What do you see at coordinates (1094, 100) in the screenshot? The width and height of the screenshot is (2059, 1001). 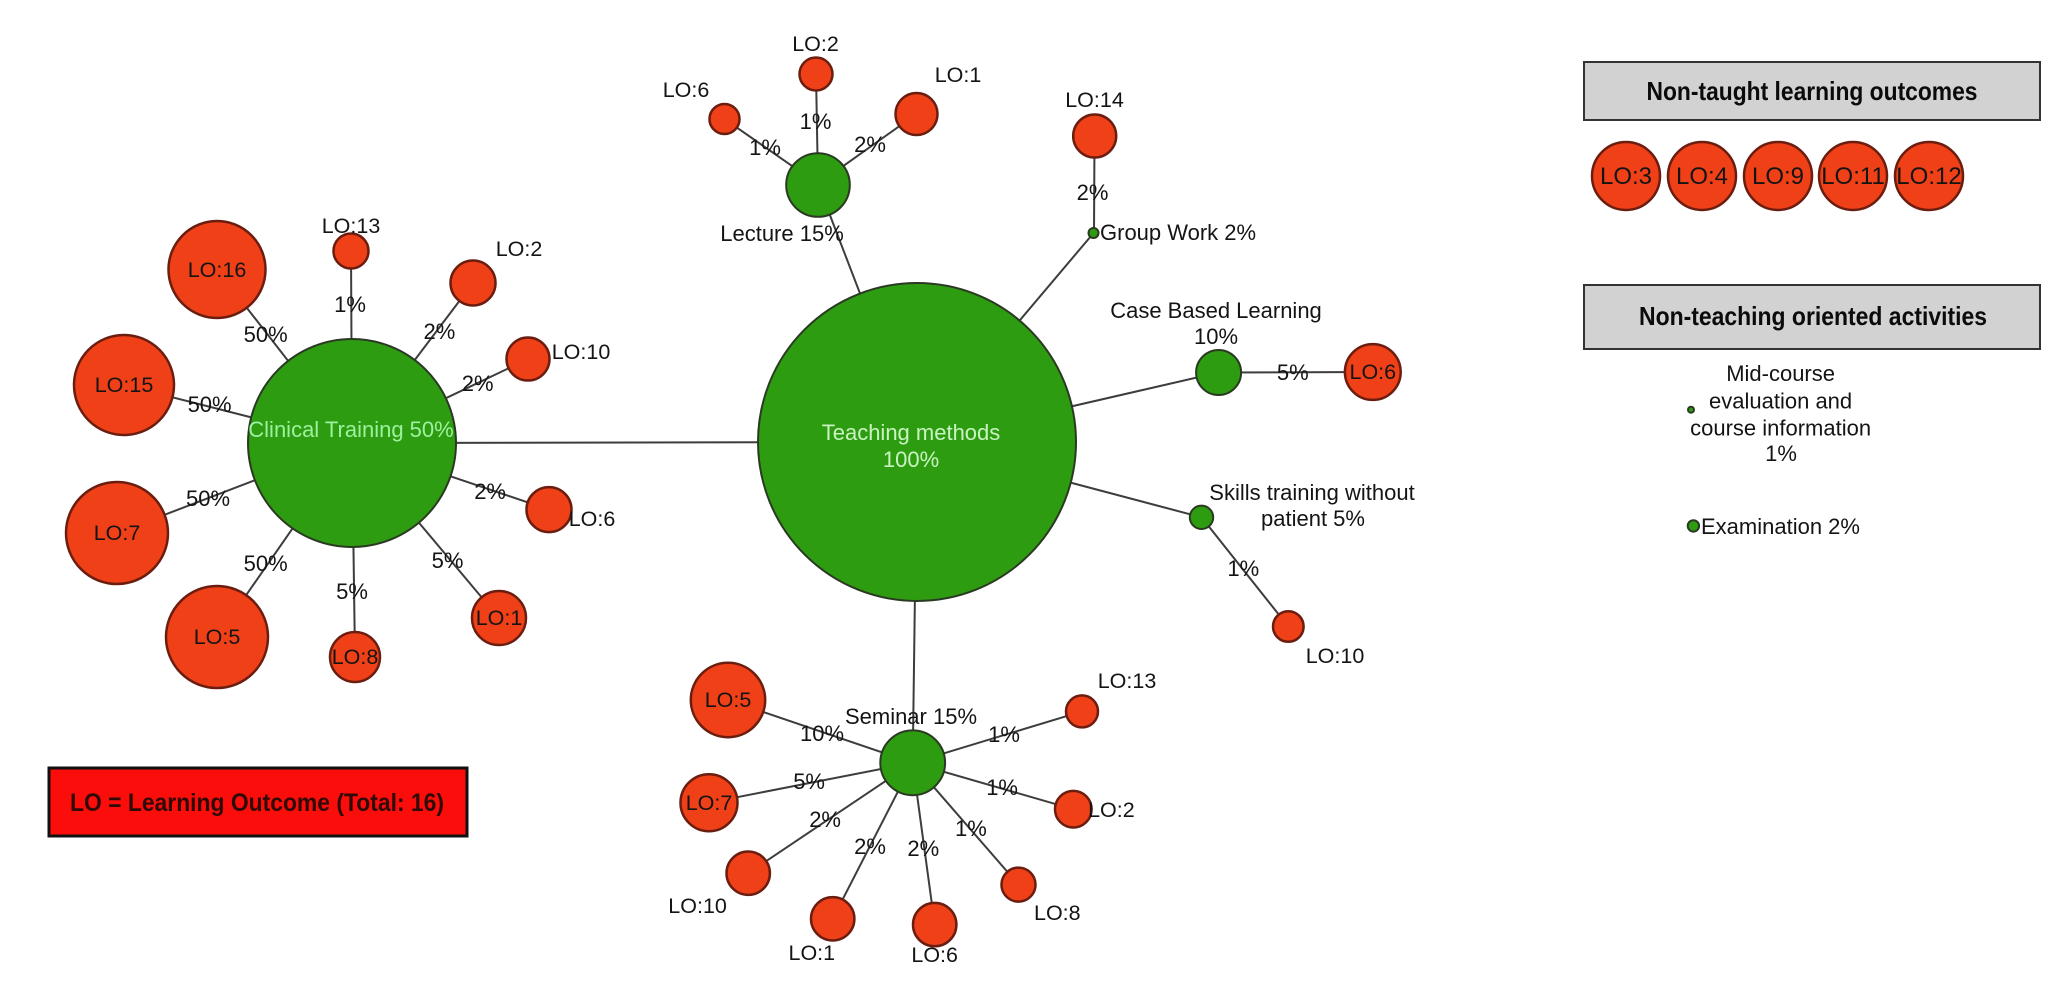 I see `svg-text: LO:14` at bounding box center [1094, 100].